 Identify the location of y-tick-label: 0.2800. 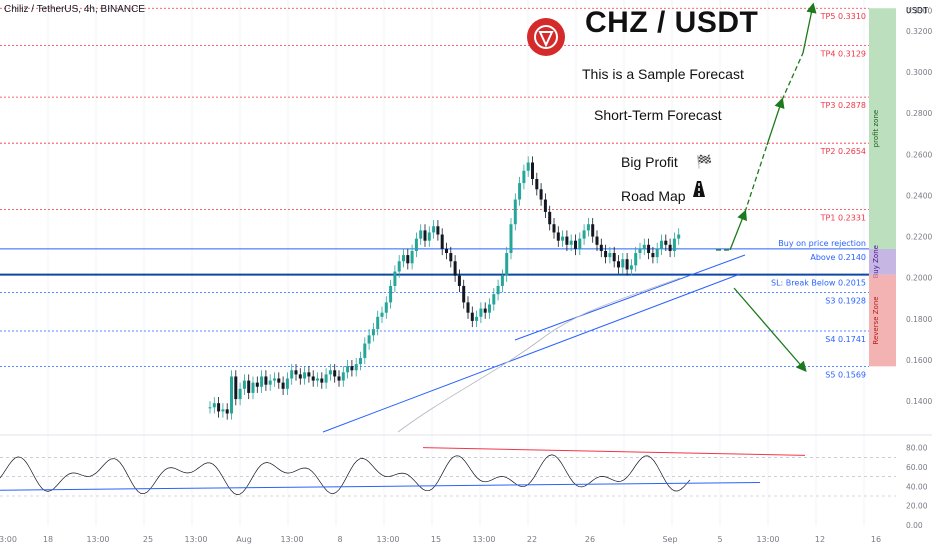
(919, 113).